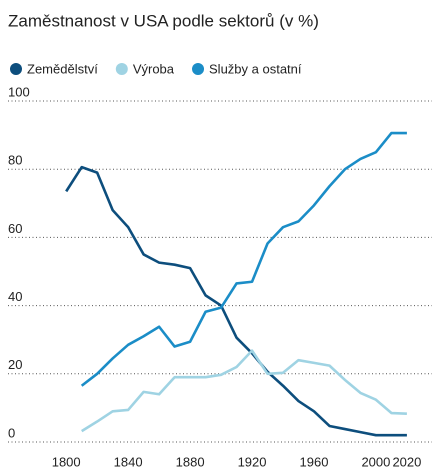 The image size is (440, 471). Describe the element at coordinates (19, 91) in the screenshot. I see `y-tick-label: 100` at that location.